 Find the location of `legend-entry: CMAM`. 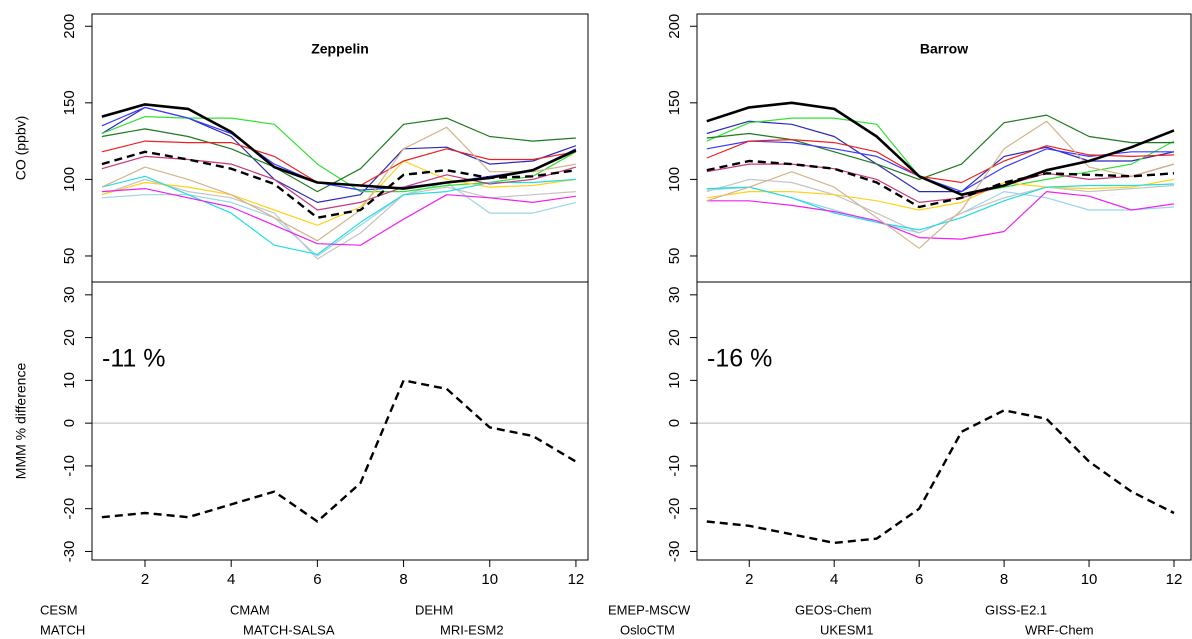

legend-entry: CMAM is located at coordinates (250, 609).